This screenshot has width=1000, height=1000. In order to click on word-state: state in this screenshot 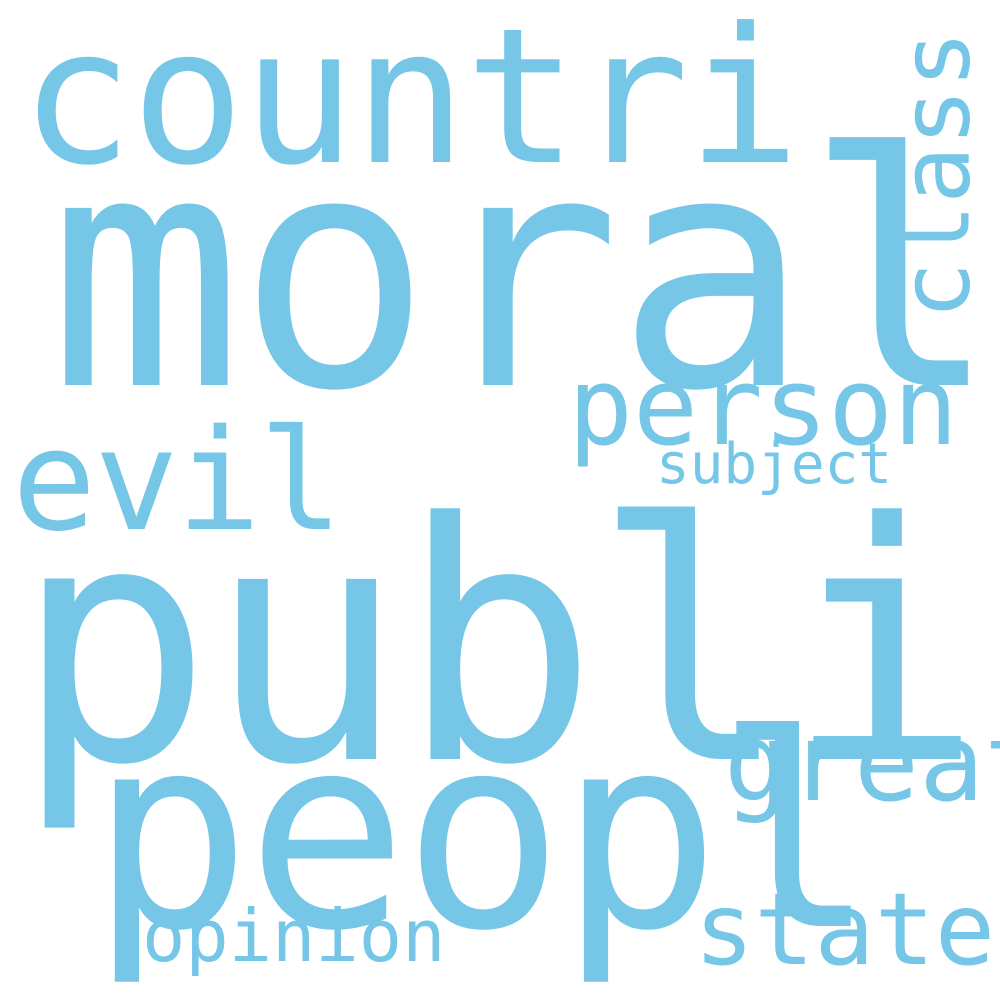, I will do `click(845, 929)`.